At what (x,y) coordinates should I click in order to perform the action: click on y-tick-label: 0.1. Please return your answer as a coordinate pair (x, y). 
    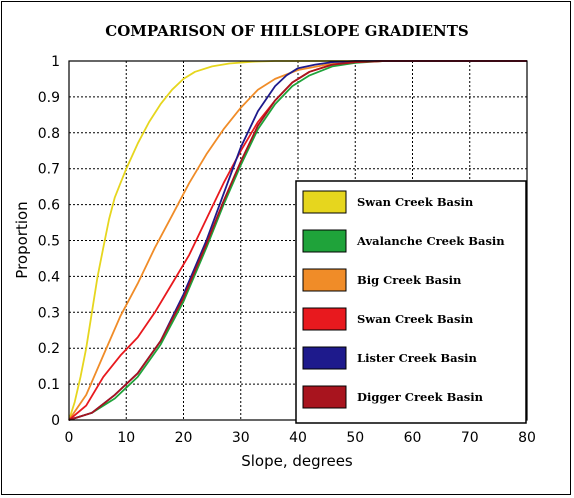
    Looking at the image, I should click on (49, 385).